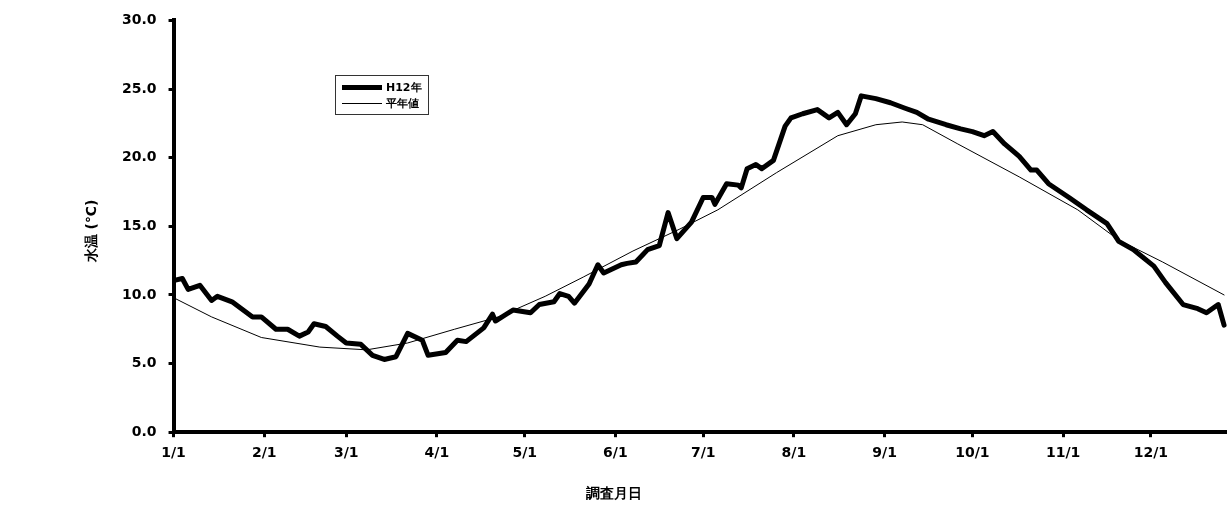 This screenshot has height=515, width=1227. I want to click on x-tick-label: 12/1, so click(1151, 452).